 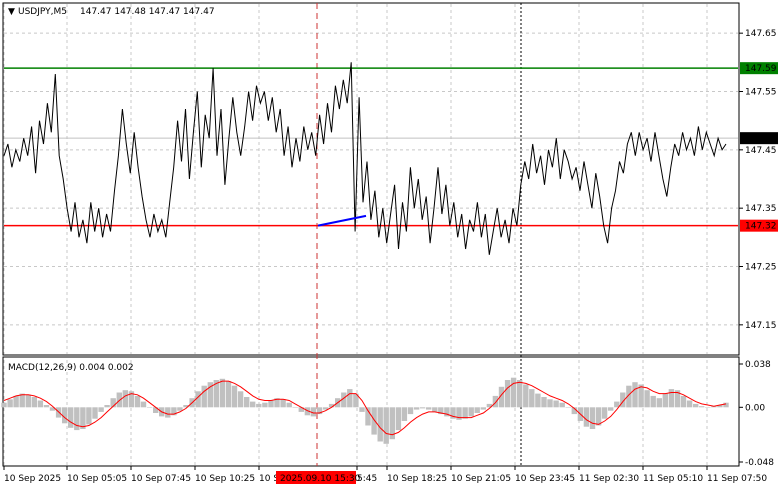 What do you see at coordinates (761, 93) in the screenshot?
I see `price-tick-label: 147.55` at bounding box center [761, 93].